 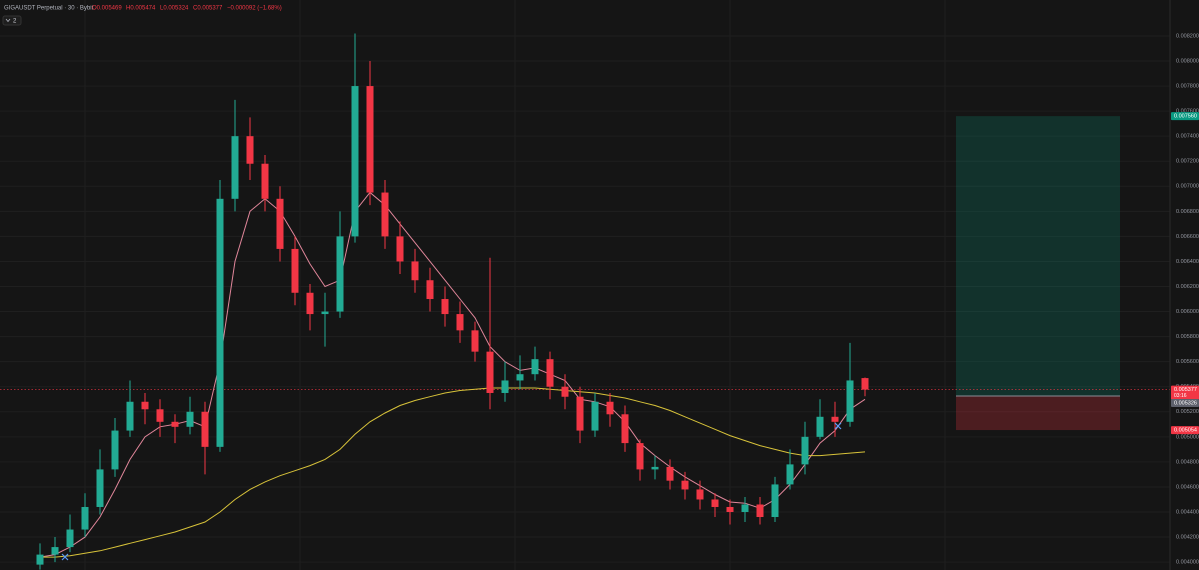 What do you see at coordinates (1187, 262) in the screenshot?
I see `y-tick-label: 0.006400` at bounding box center [1187, 262].